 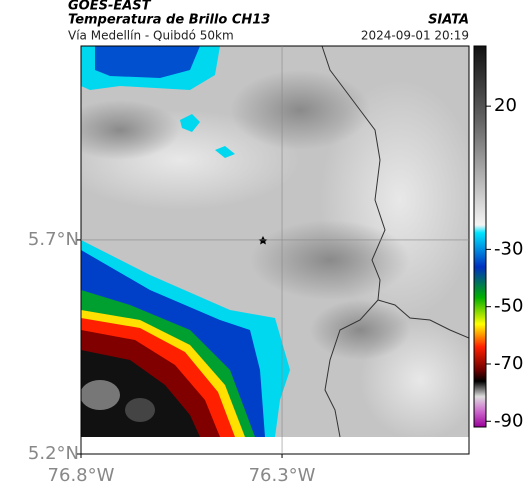 I want to click on lat-label: 5.7°N, so click(x=53, y=239).